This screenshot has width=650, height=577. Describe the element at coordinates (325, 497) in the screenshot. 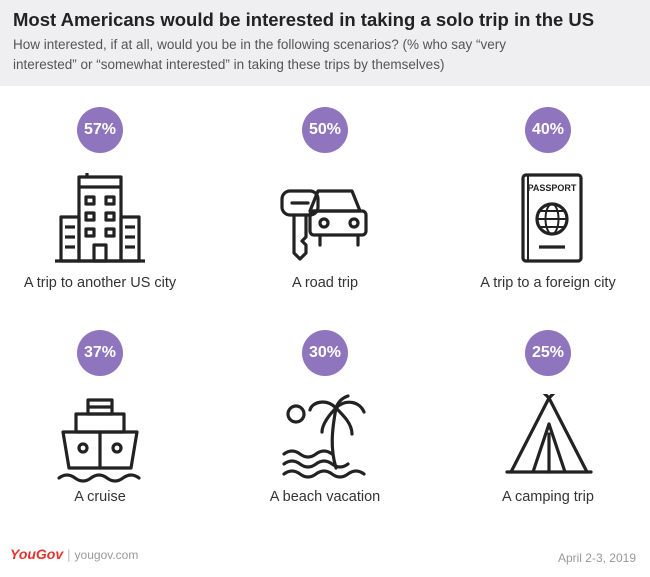

I see `stat-label: A beach vacation` at that location.